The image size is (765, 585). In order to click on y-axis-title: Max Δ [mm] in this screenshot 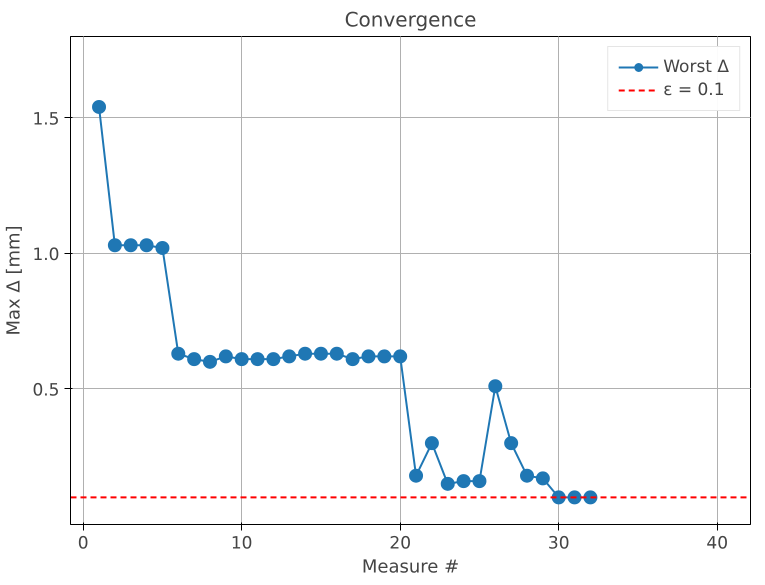, I will do `click(13, 280)`.